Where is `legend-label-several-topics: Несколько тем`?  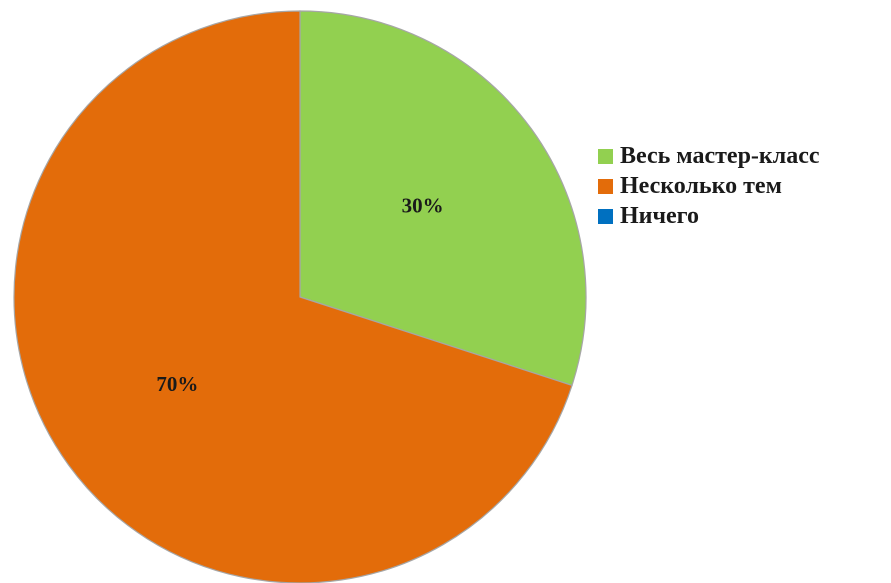 legend-label-several-topics: Несколько тем is located at coordinates (701, 186).